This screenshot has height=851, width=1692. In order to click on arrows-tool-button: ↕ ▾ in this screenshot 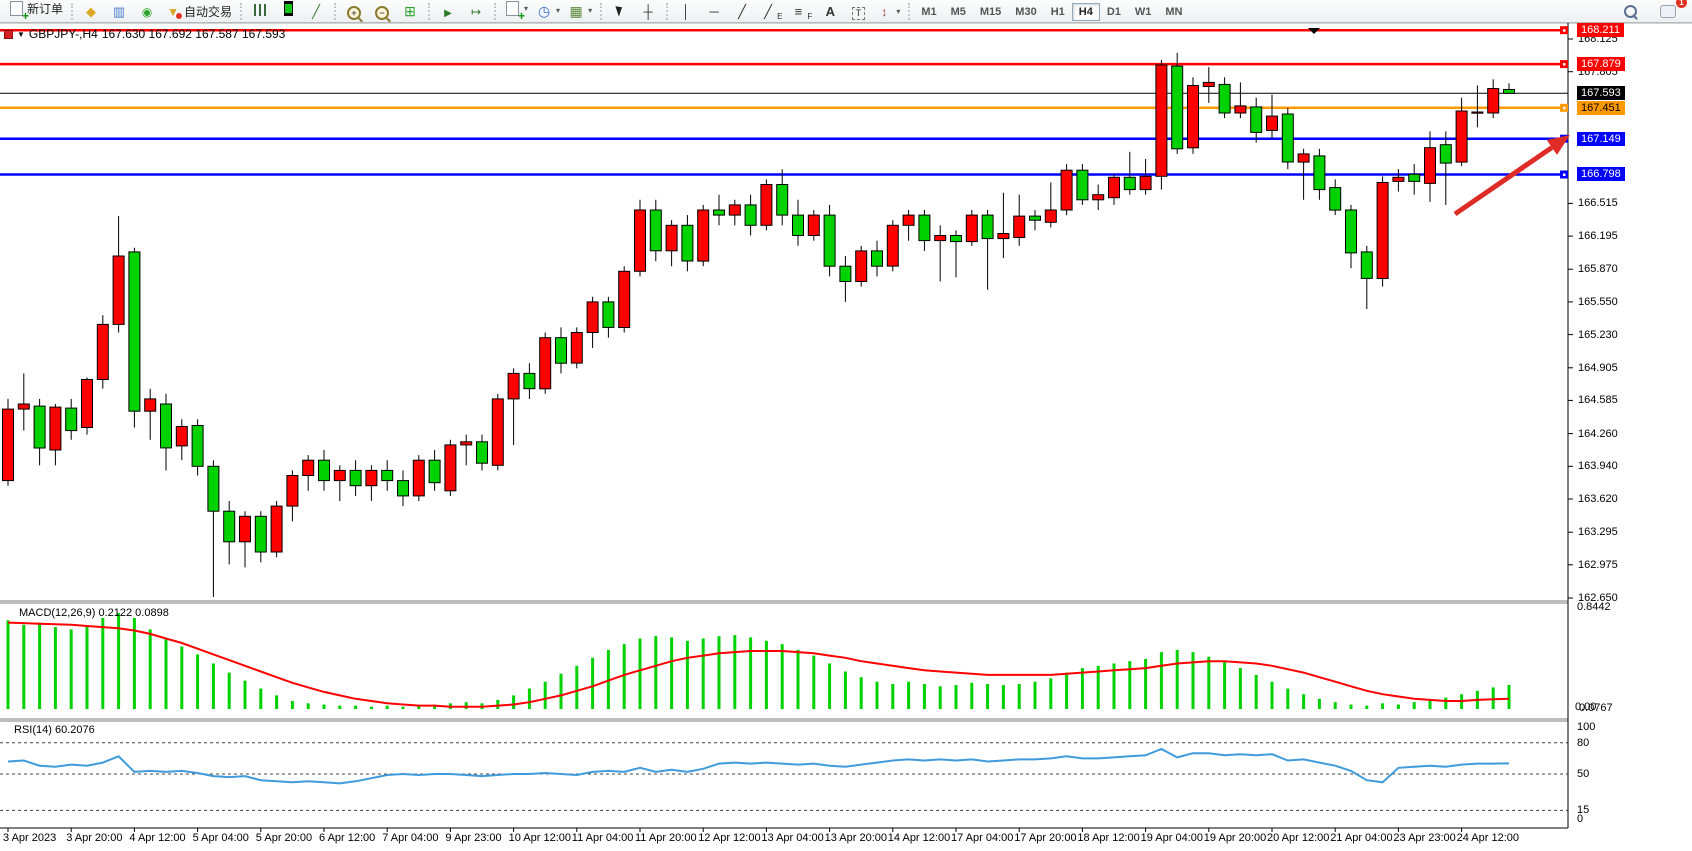, I will do `click(888, 12)`.